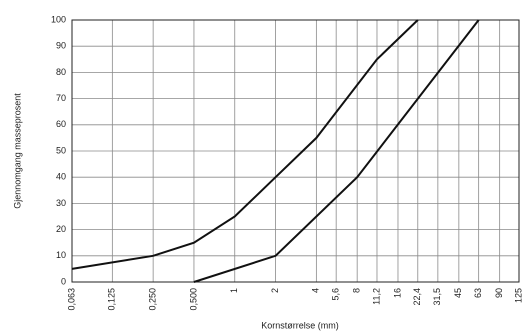  Describe the element at coordinates (61, 177) in the screenshot. I see `y-tick-label: 40` at that location.